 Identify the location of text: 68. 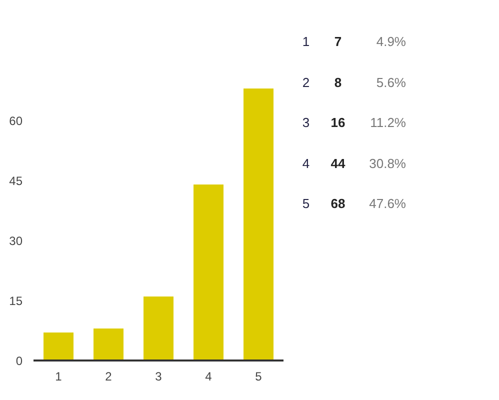
(338, 204).